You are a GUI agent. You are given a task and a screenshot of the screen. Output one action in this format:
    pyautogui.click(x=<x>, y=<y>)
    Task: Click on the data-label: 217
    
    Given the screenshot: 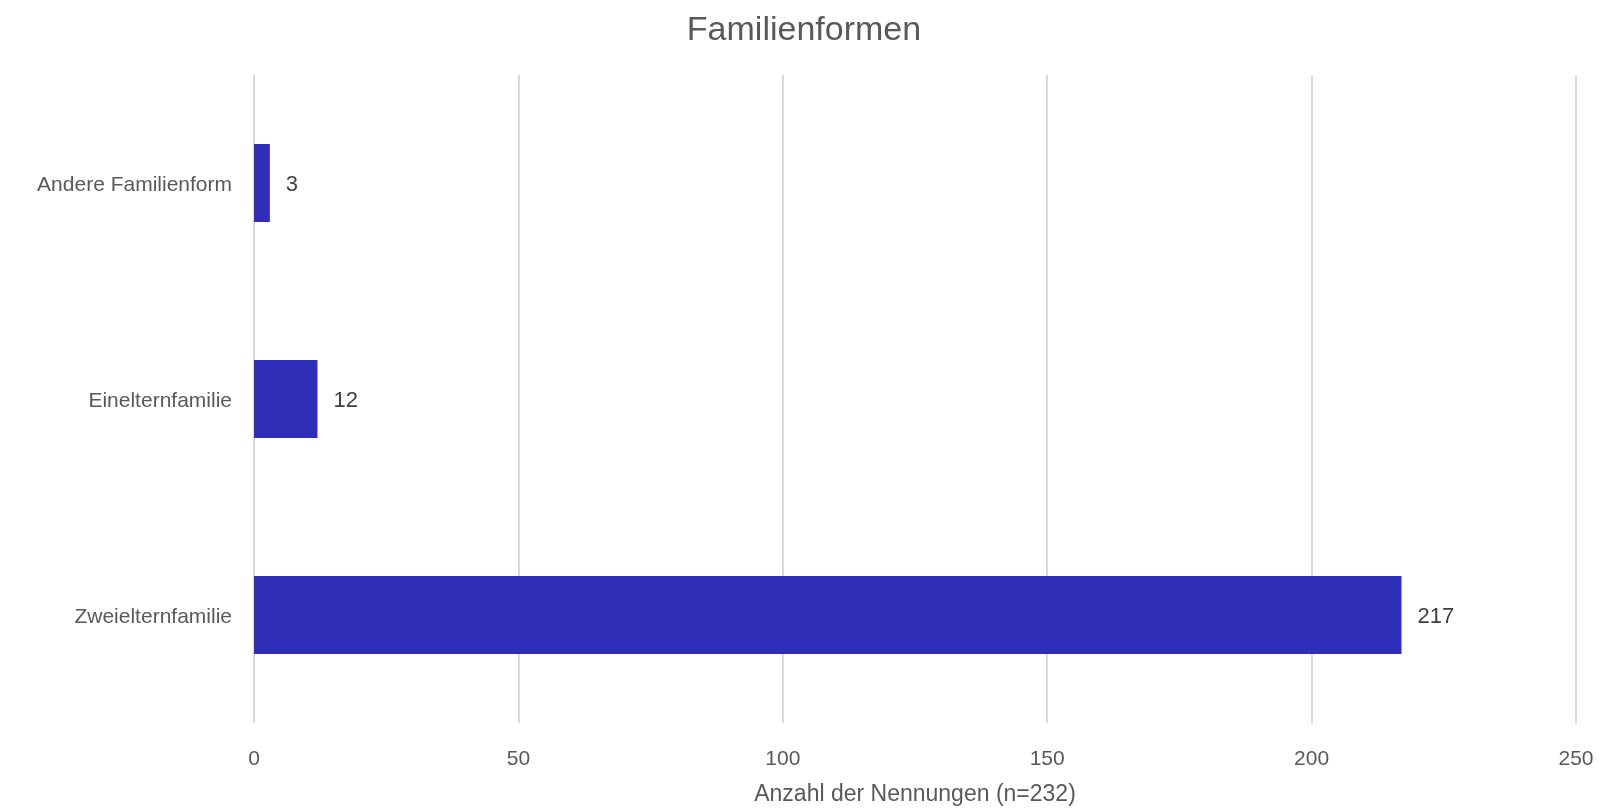 What is the action you would take?
    pyautogui.click(x=1436, y=615)
    